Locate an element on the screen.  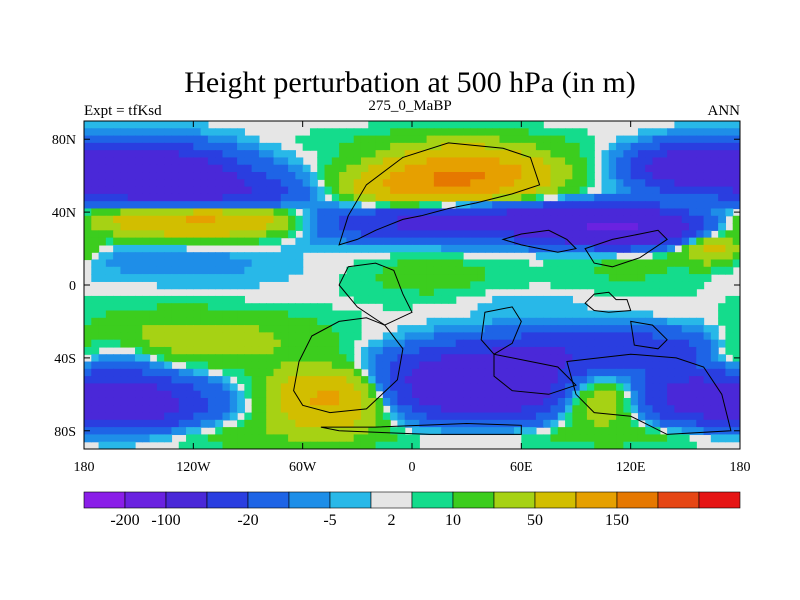
chart-title: Height perturbation at 500 hPa (in m) is located at coordinates (410, 82).